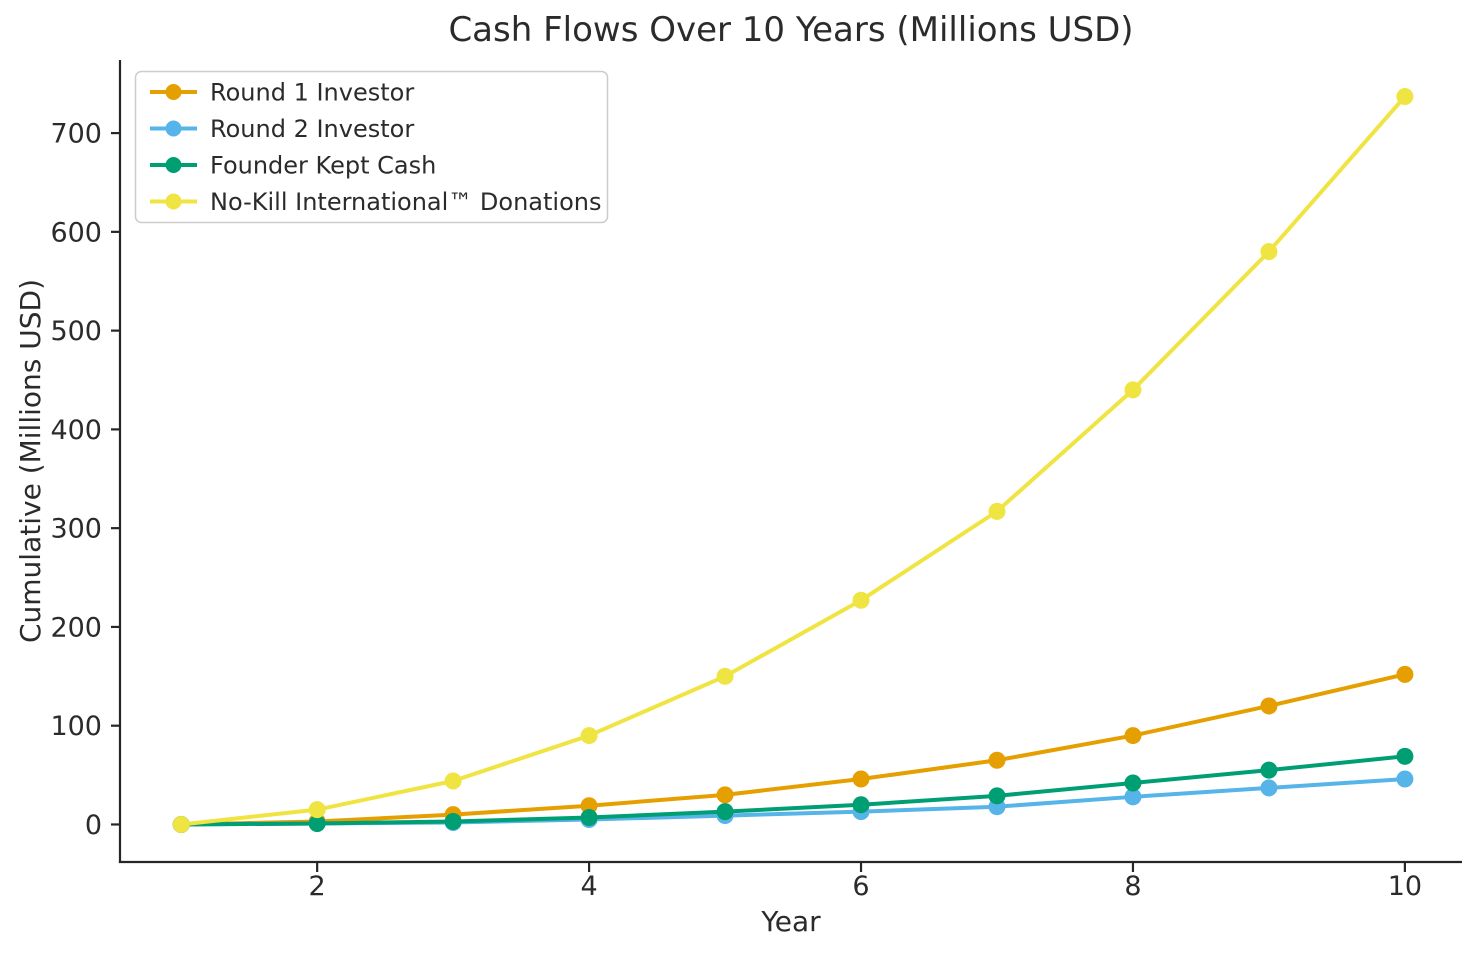  I want to click on x-tick-label: 8, so click(1132, 886).